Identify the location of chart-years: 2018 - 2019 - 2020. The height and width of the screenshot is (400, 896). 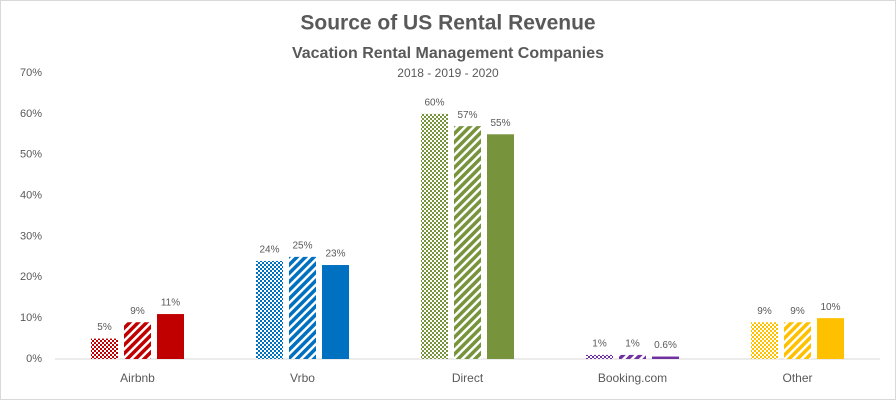
(448, 73).